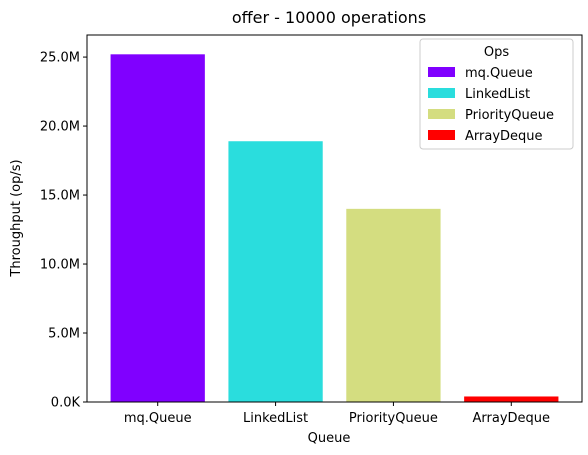  What do you see at coordinates (509, 115) in the screenshot?
I see `legend-label-2: PriorityQueue` at bounding box center [509, 115].